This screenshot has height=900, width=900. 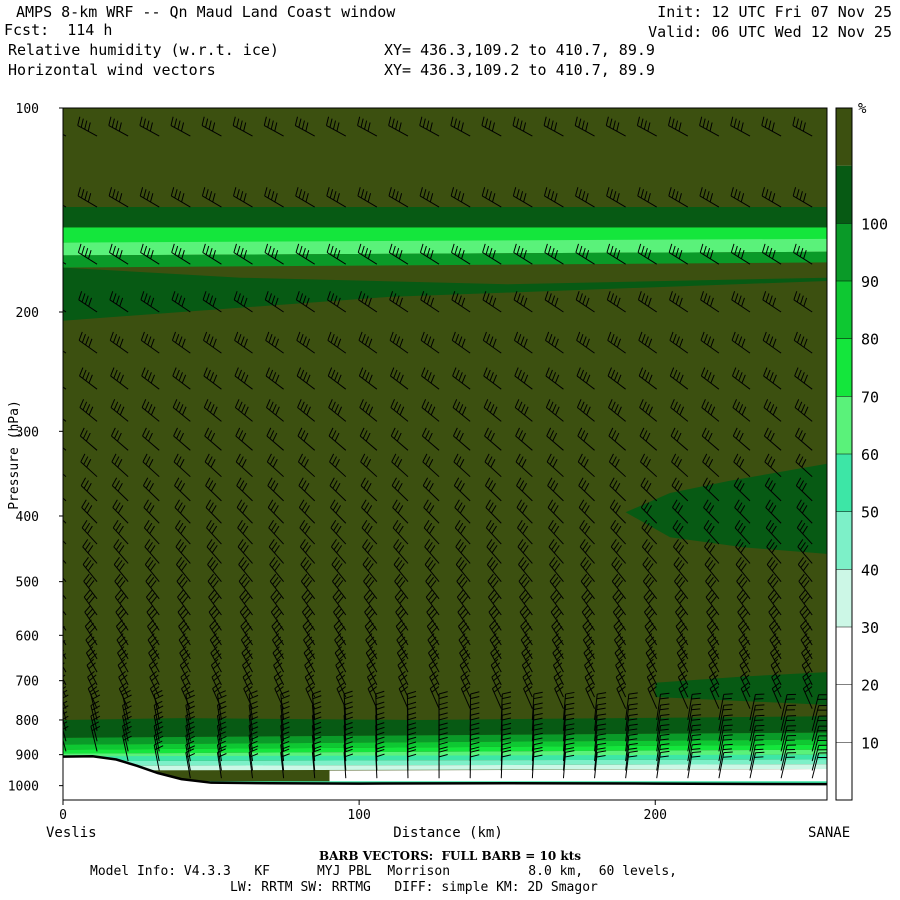 I want to click on y-tick-label: 300, so click(x=27, y=432).